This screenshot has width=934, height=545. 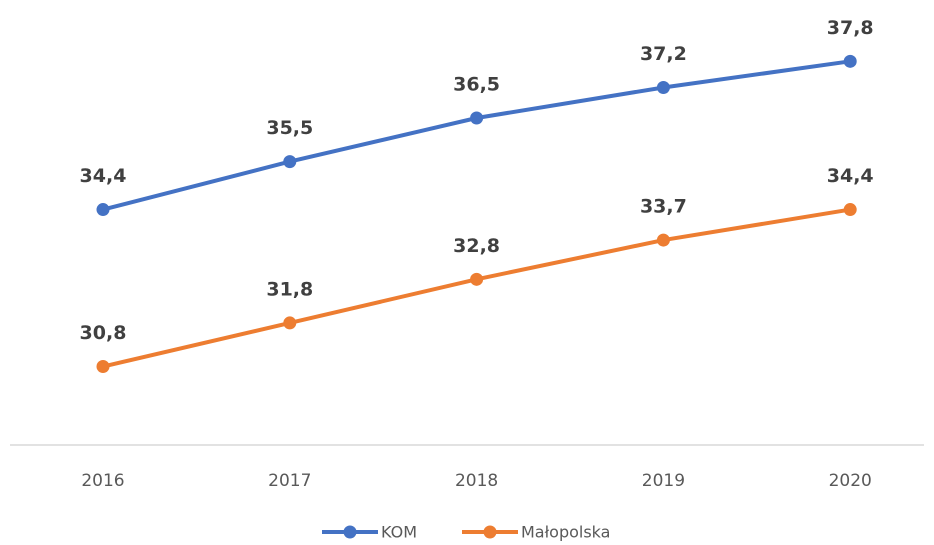 I want to click on data-label: 36,5, so click(x=476, y=85).